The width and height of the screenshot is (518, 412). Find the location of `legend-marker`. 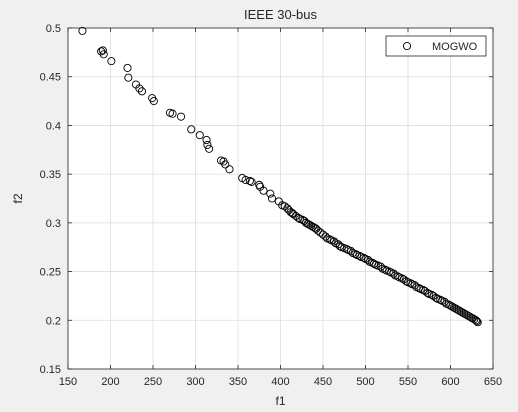

legend-marker is located at coordinates (407, 46).